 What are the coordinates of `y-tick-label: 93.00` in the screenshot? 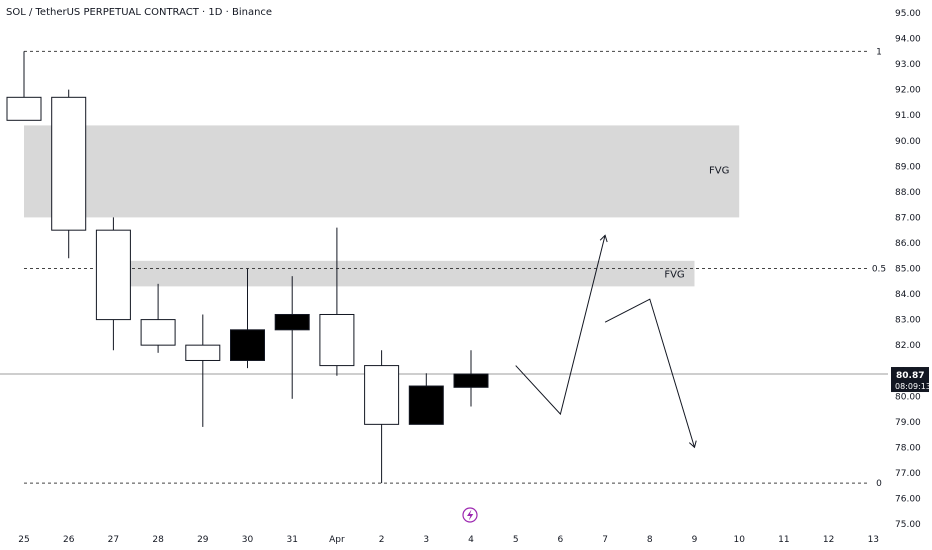 It's located at (908, 65).